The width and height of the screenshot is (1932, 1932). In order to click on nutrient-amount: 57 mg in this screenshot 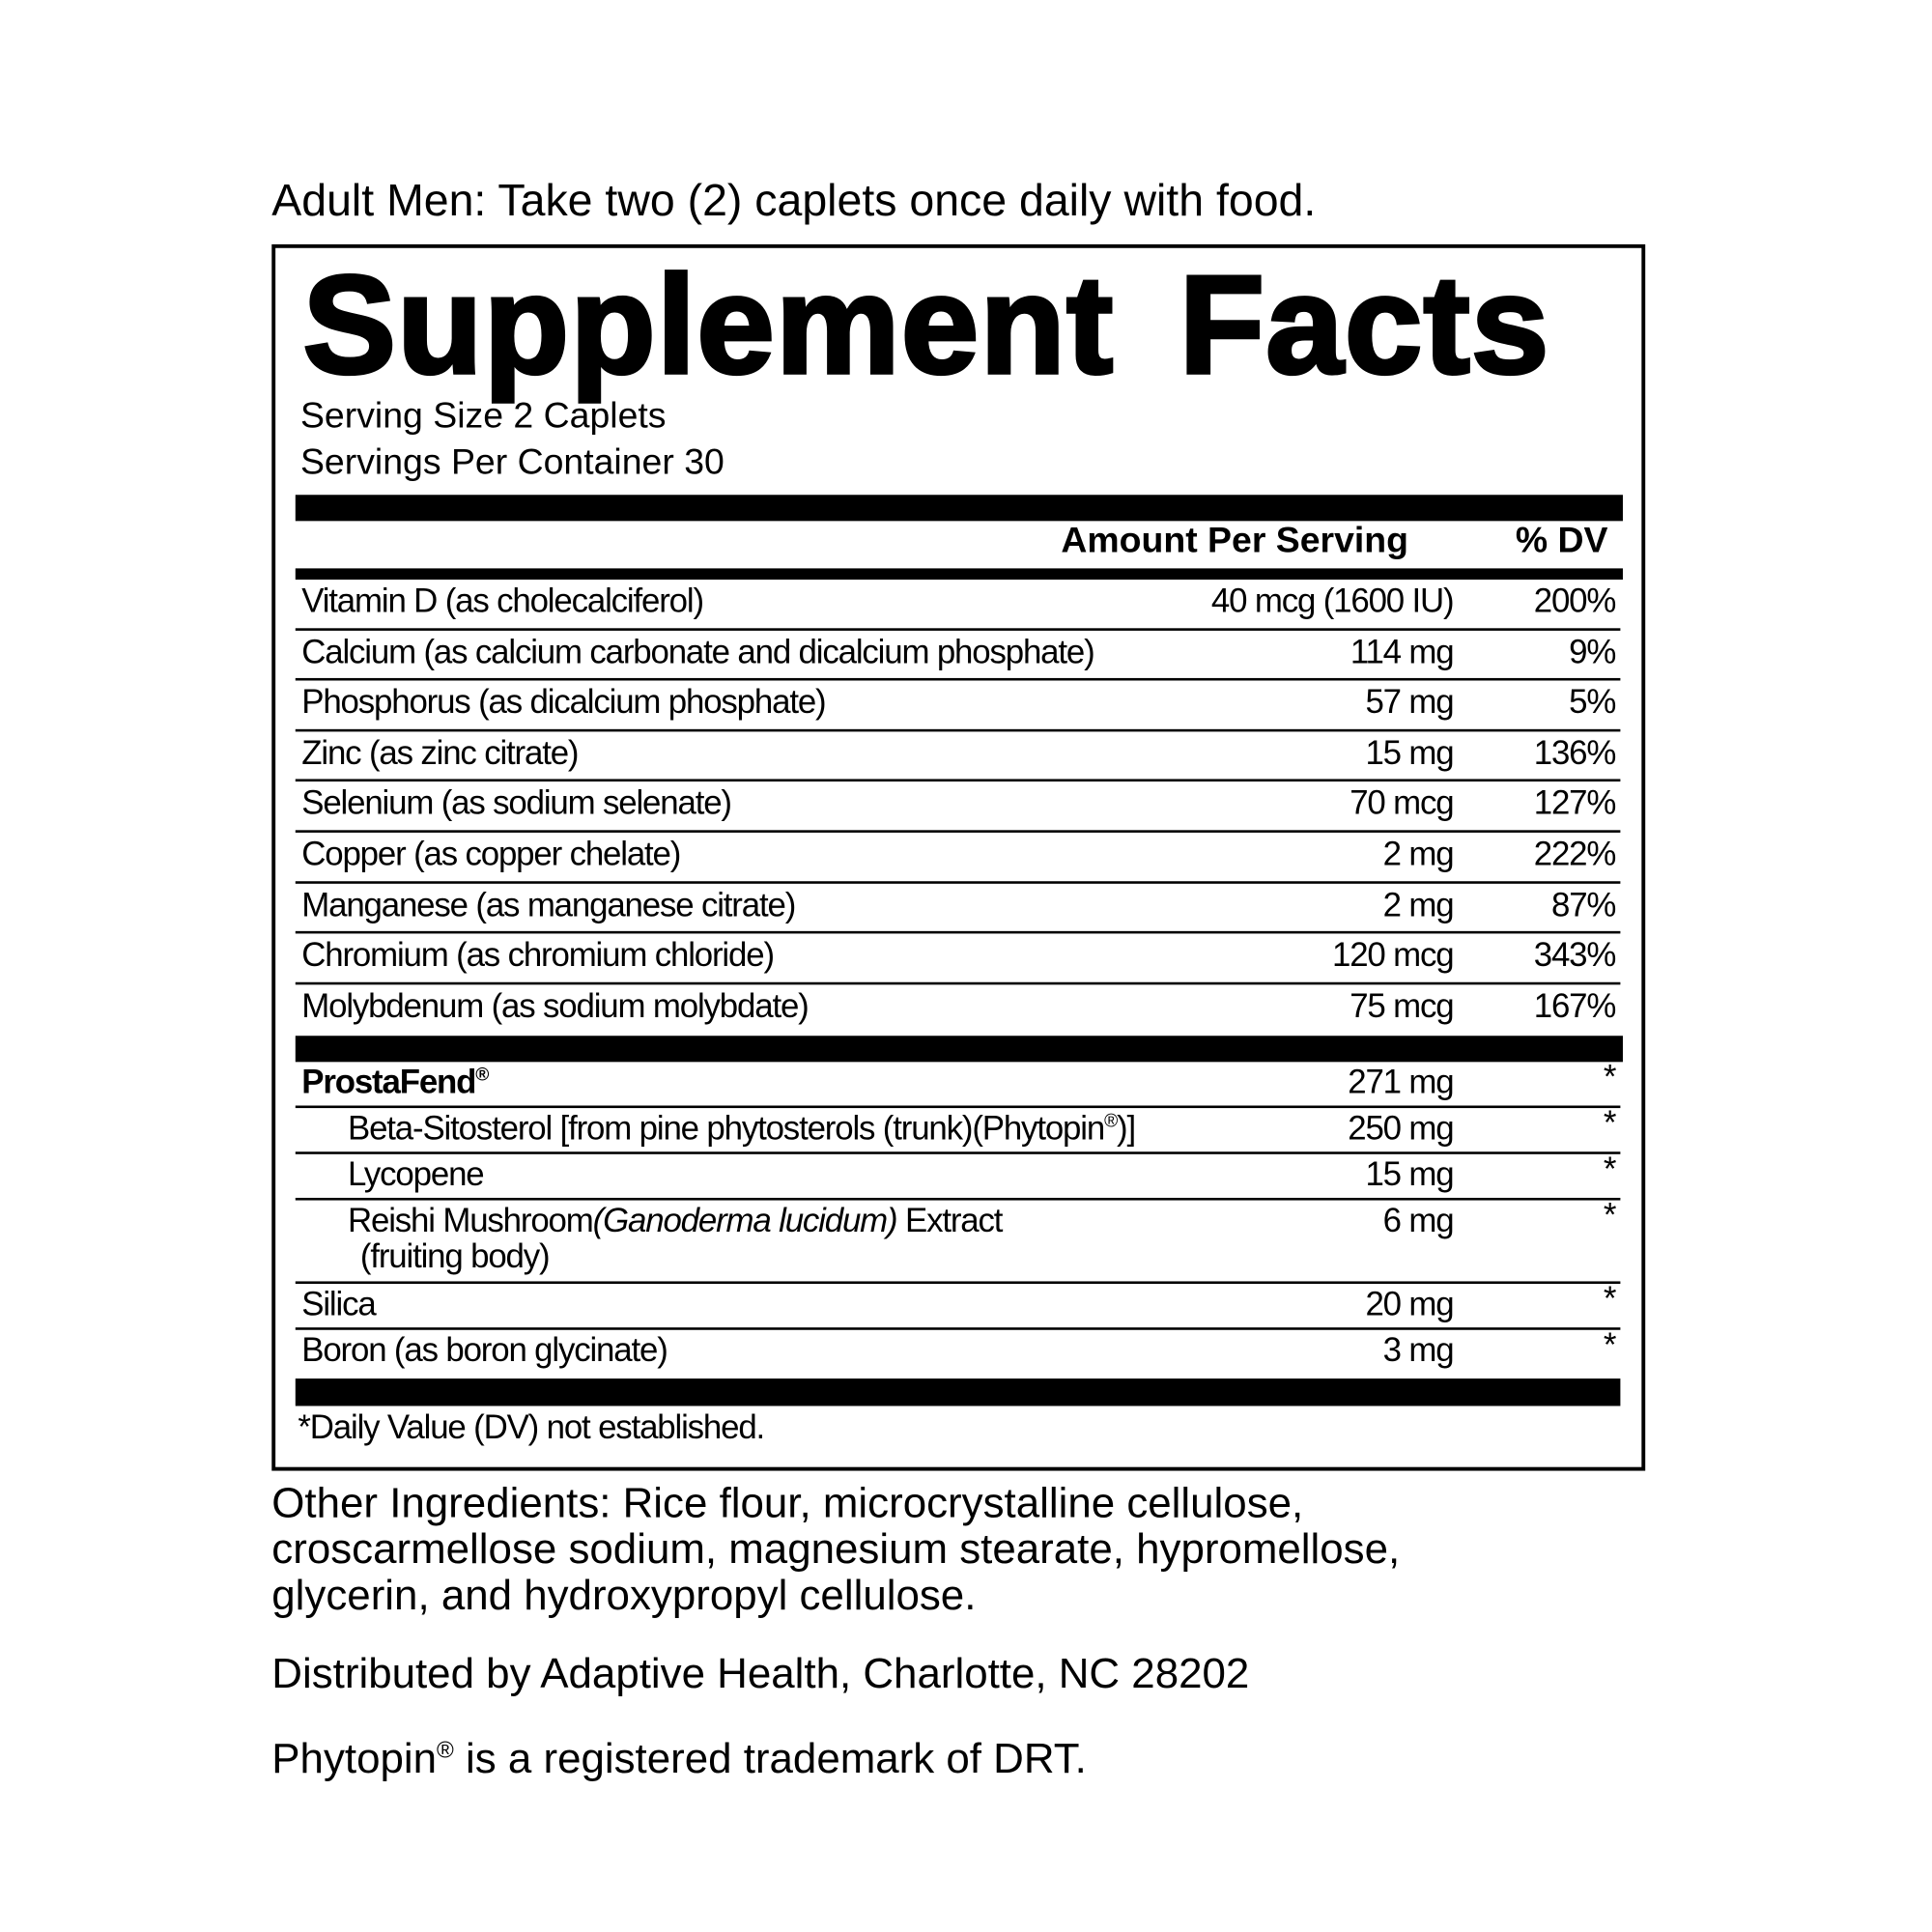, I will do `click(1409, 702)`.